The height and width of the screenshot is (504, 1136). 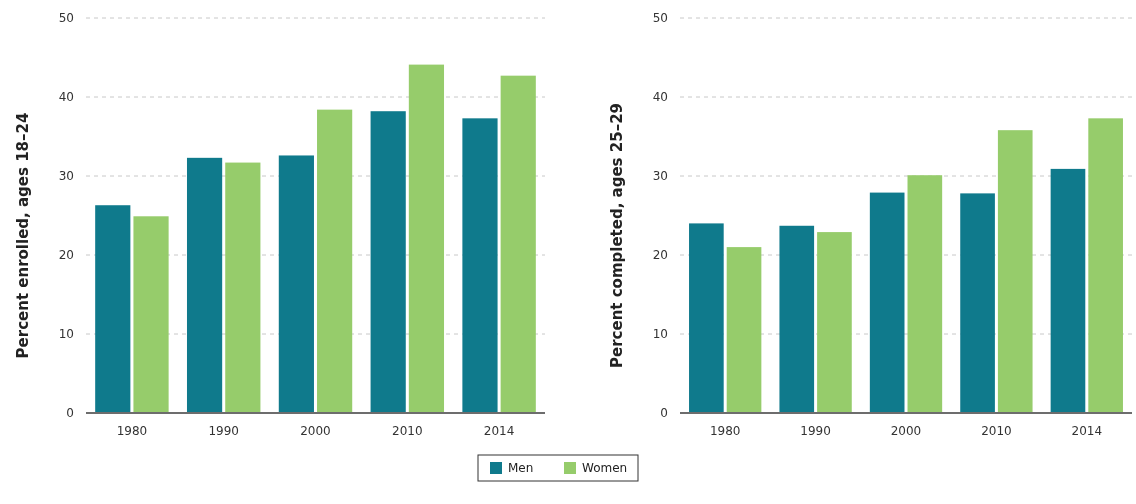 What do you see at coordinates (521, 468) in the screenshot?
I see `legend-label: Men` at bounding box center [521, 468].